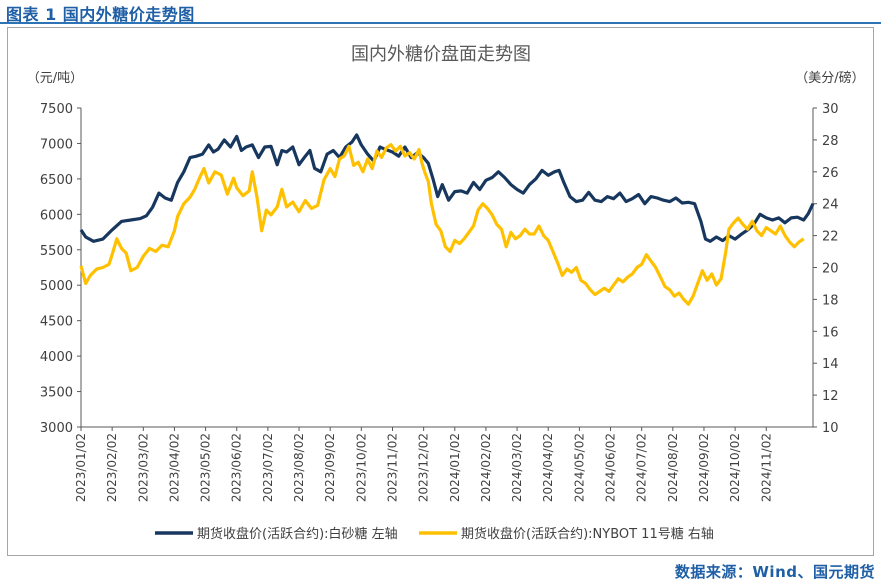 This screenshot has height=583, width=881. I want to click on caption-rule, so click(440, 23).